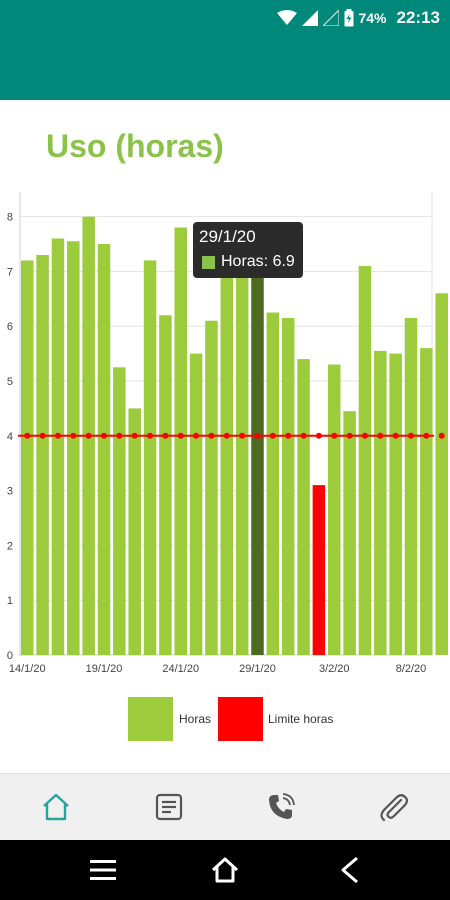 The image size is (450, 900). I want to click on tooltip-row: Horas: 6.9, so click(248, 262).